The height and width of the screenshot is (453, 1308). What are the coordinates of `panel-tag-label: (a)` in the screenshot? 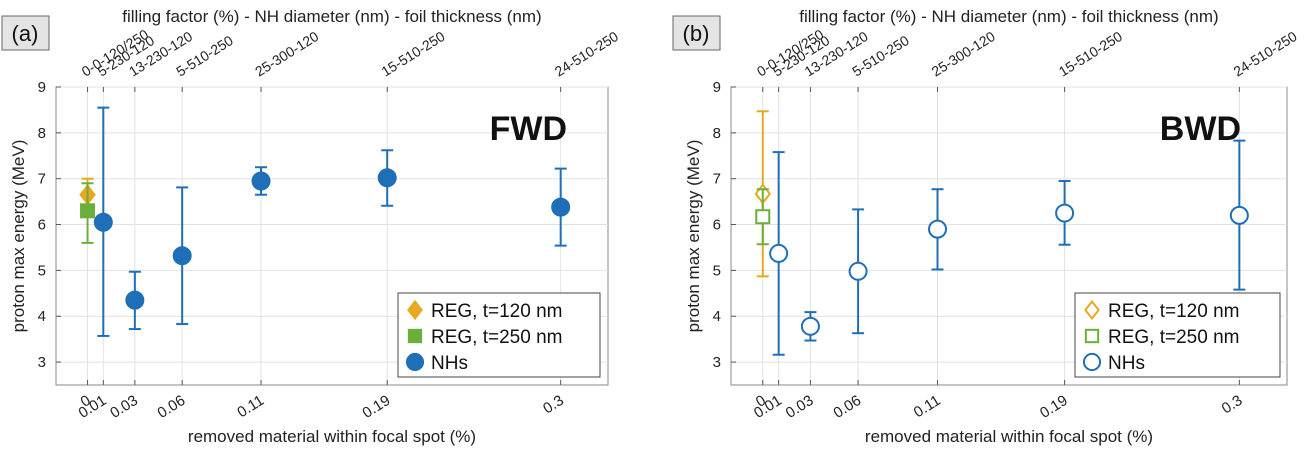 It's located at (25, 33).